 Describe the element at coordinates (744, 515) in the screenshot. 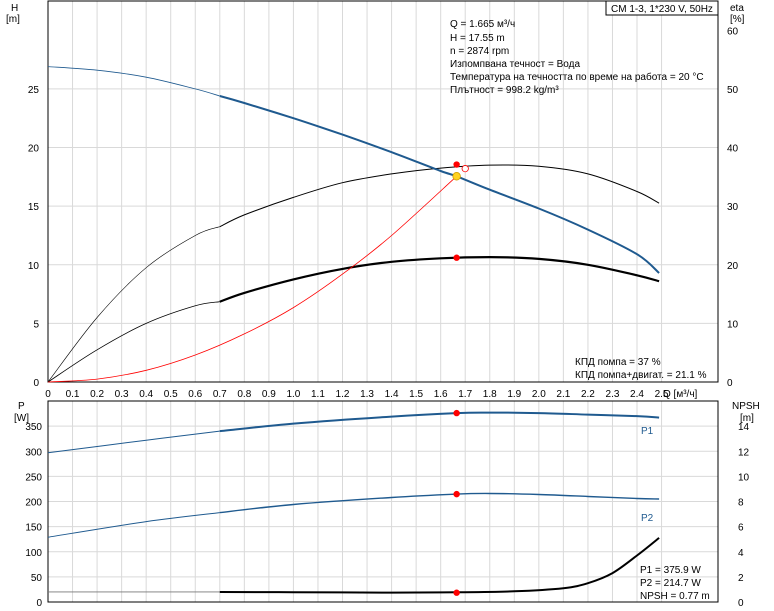

I see `bottom-right-axis-ticks: 0 2 4 6 8 10 12 14` at that location.